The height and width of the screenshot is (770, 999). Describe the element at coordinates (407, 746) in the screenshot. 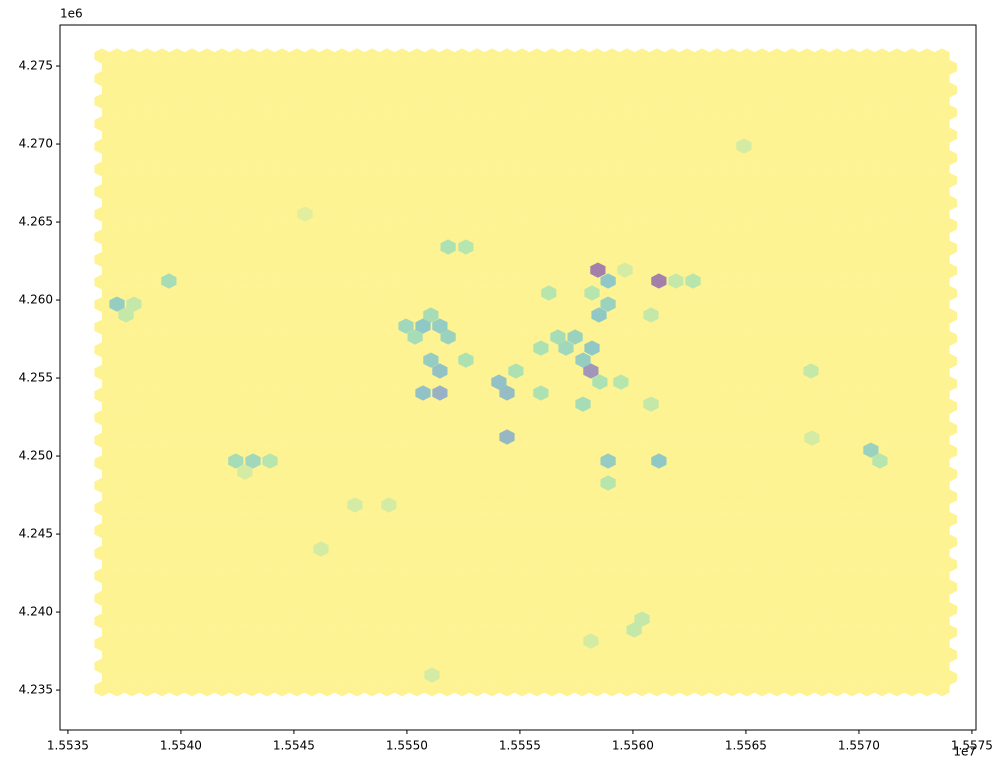

I see `x-tick-label: 1.5550` at that location.